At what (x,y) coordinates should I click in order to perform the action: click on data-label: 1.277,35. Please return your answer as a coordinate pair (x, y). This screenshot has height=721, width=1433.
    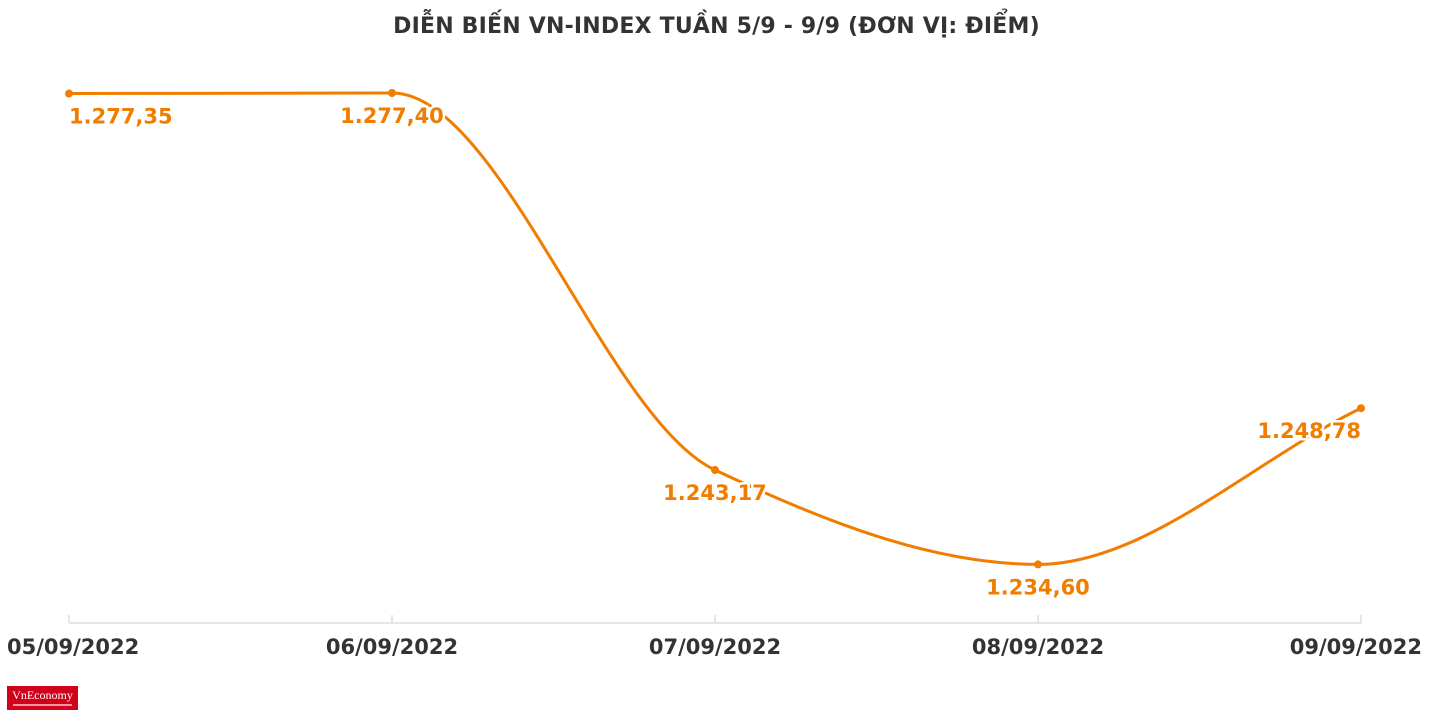
    Looking at the image, I should click on (121, 117).